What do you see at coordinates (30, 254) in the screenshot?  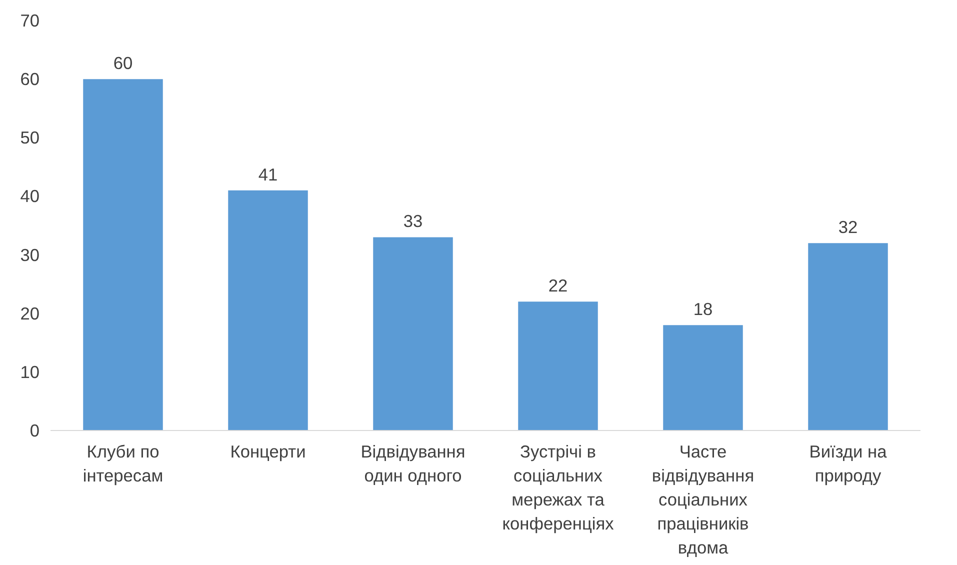 I see `y-tick-label: 30` at bounding box center [30, 254].